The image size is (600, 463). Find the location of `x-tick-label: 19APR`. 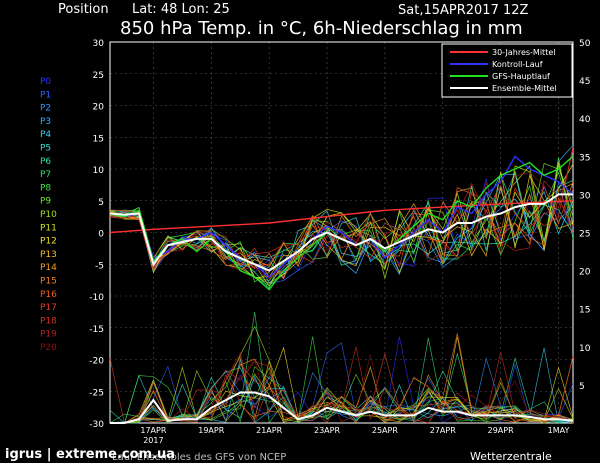

x-tick-label: 19APR is located at coordinates (211, 430).